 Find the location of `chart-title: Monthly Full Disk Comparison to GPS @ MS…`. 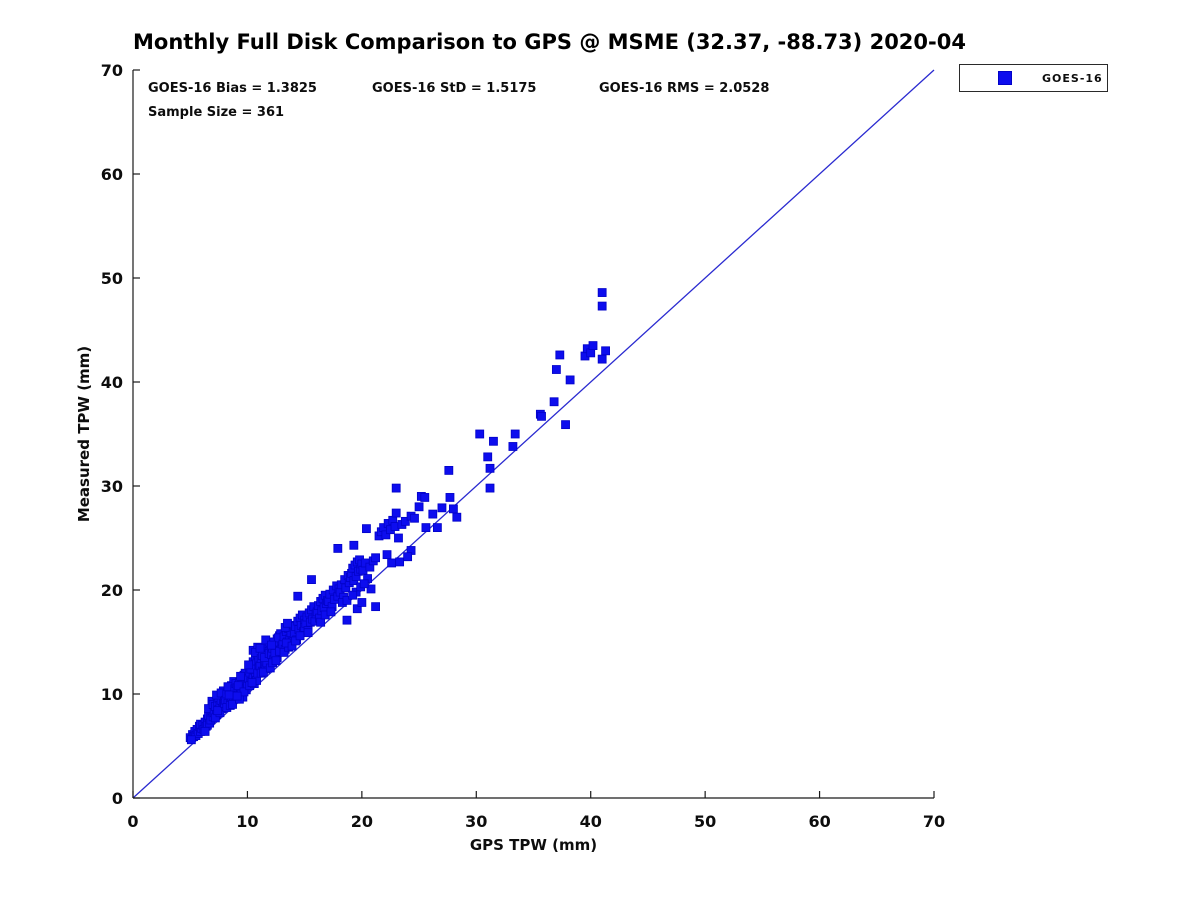

chart-title: Monthly Full Disk Comparison to GPS @ MS… is located at coordinates (549, 42).